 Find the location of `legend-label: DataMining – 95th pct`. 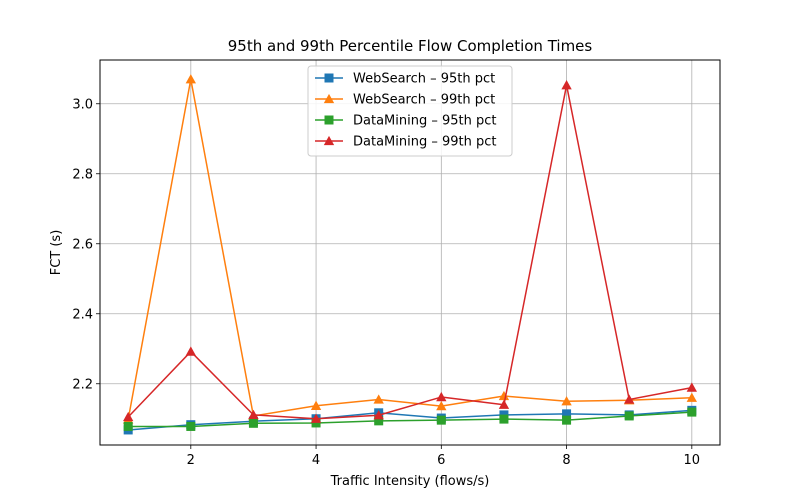

legend-label: DataMining – 95th pct is located at coordinates (424, 121).